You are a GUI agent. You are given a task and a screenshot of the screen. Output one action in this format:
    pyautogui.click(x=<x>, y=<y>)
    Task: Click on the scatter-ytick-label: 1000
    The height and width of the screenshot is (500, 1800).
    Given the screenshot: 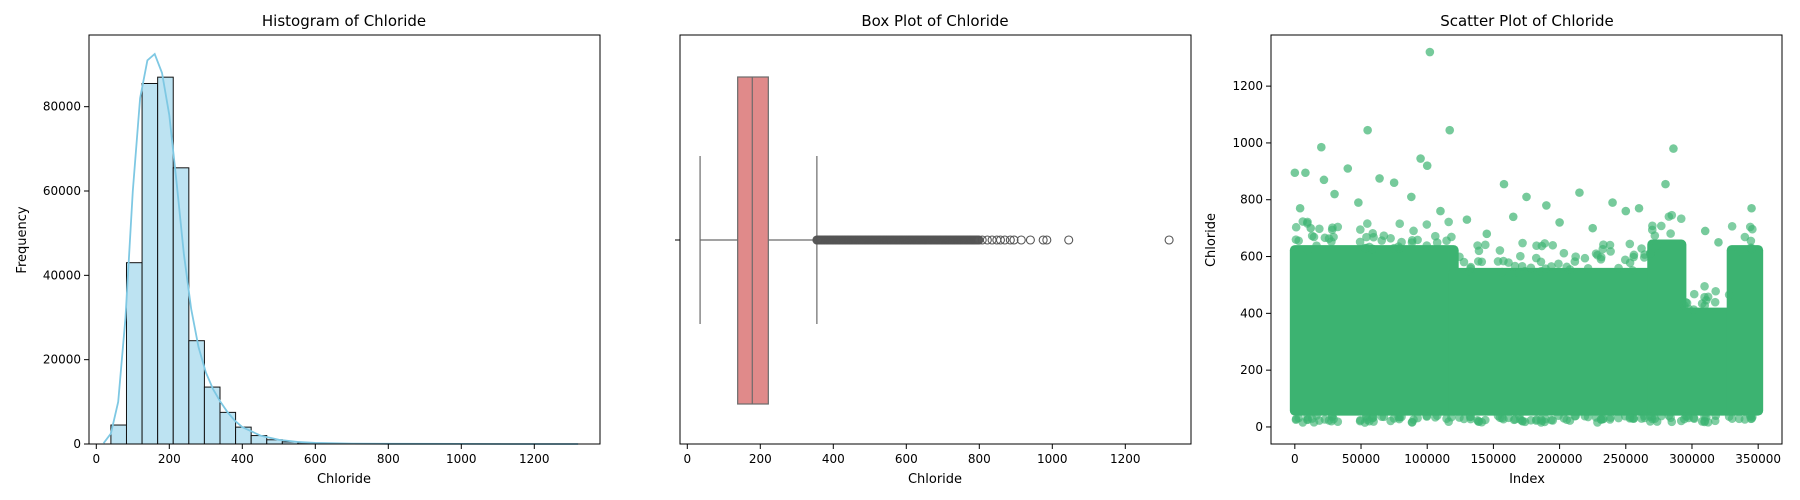 What is the action you would take?
    pyautogui.click(x=1247, y=143)
    